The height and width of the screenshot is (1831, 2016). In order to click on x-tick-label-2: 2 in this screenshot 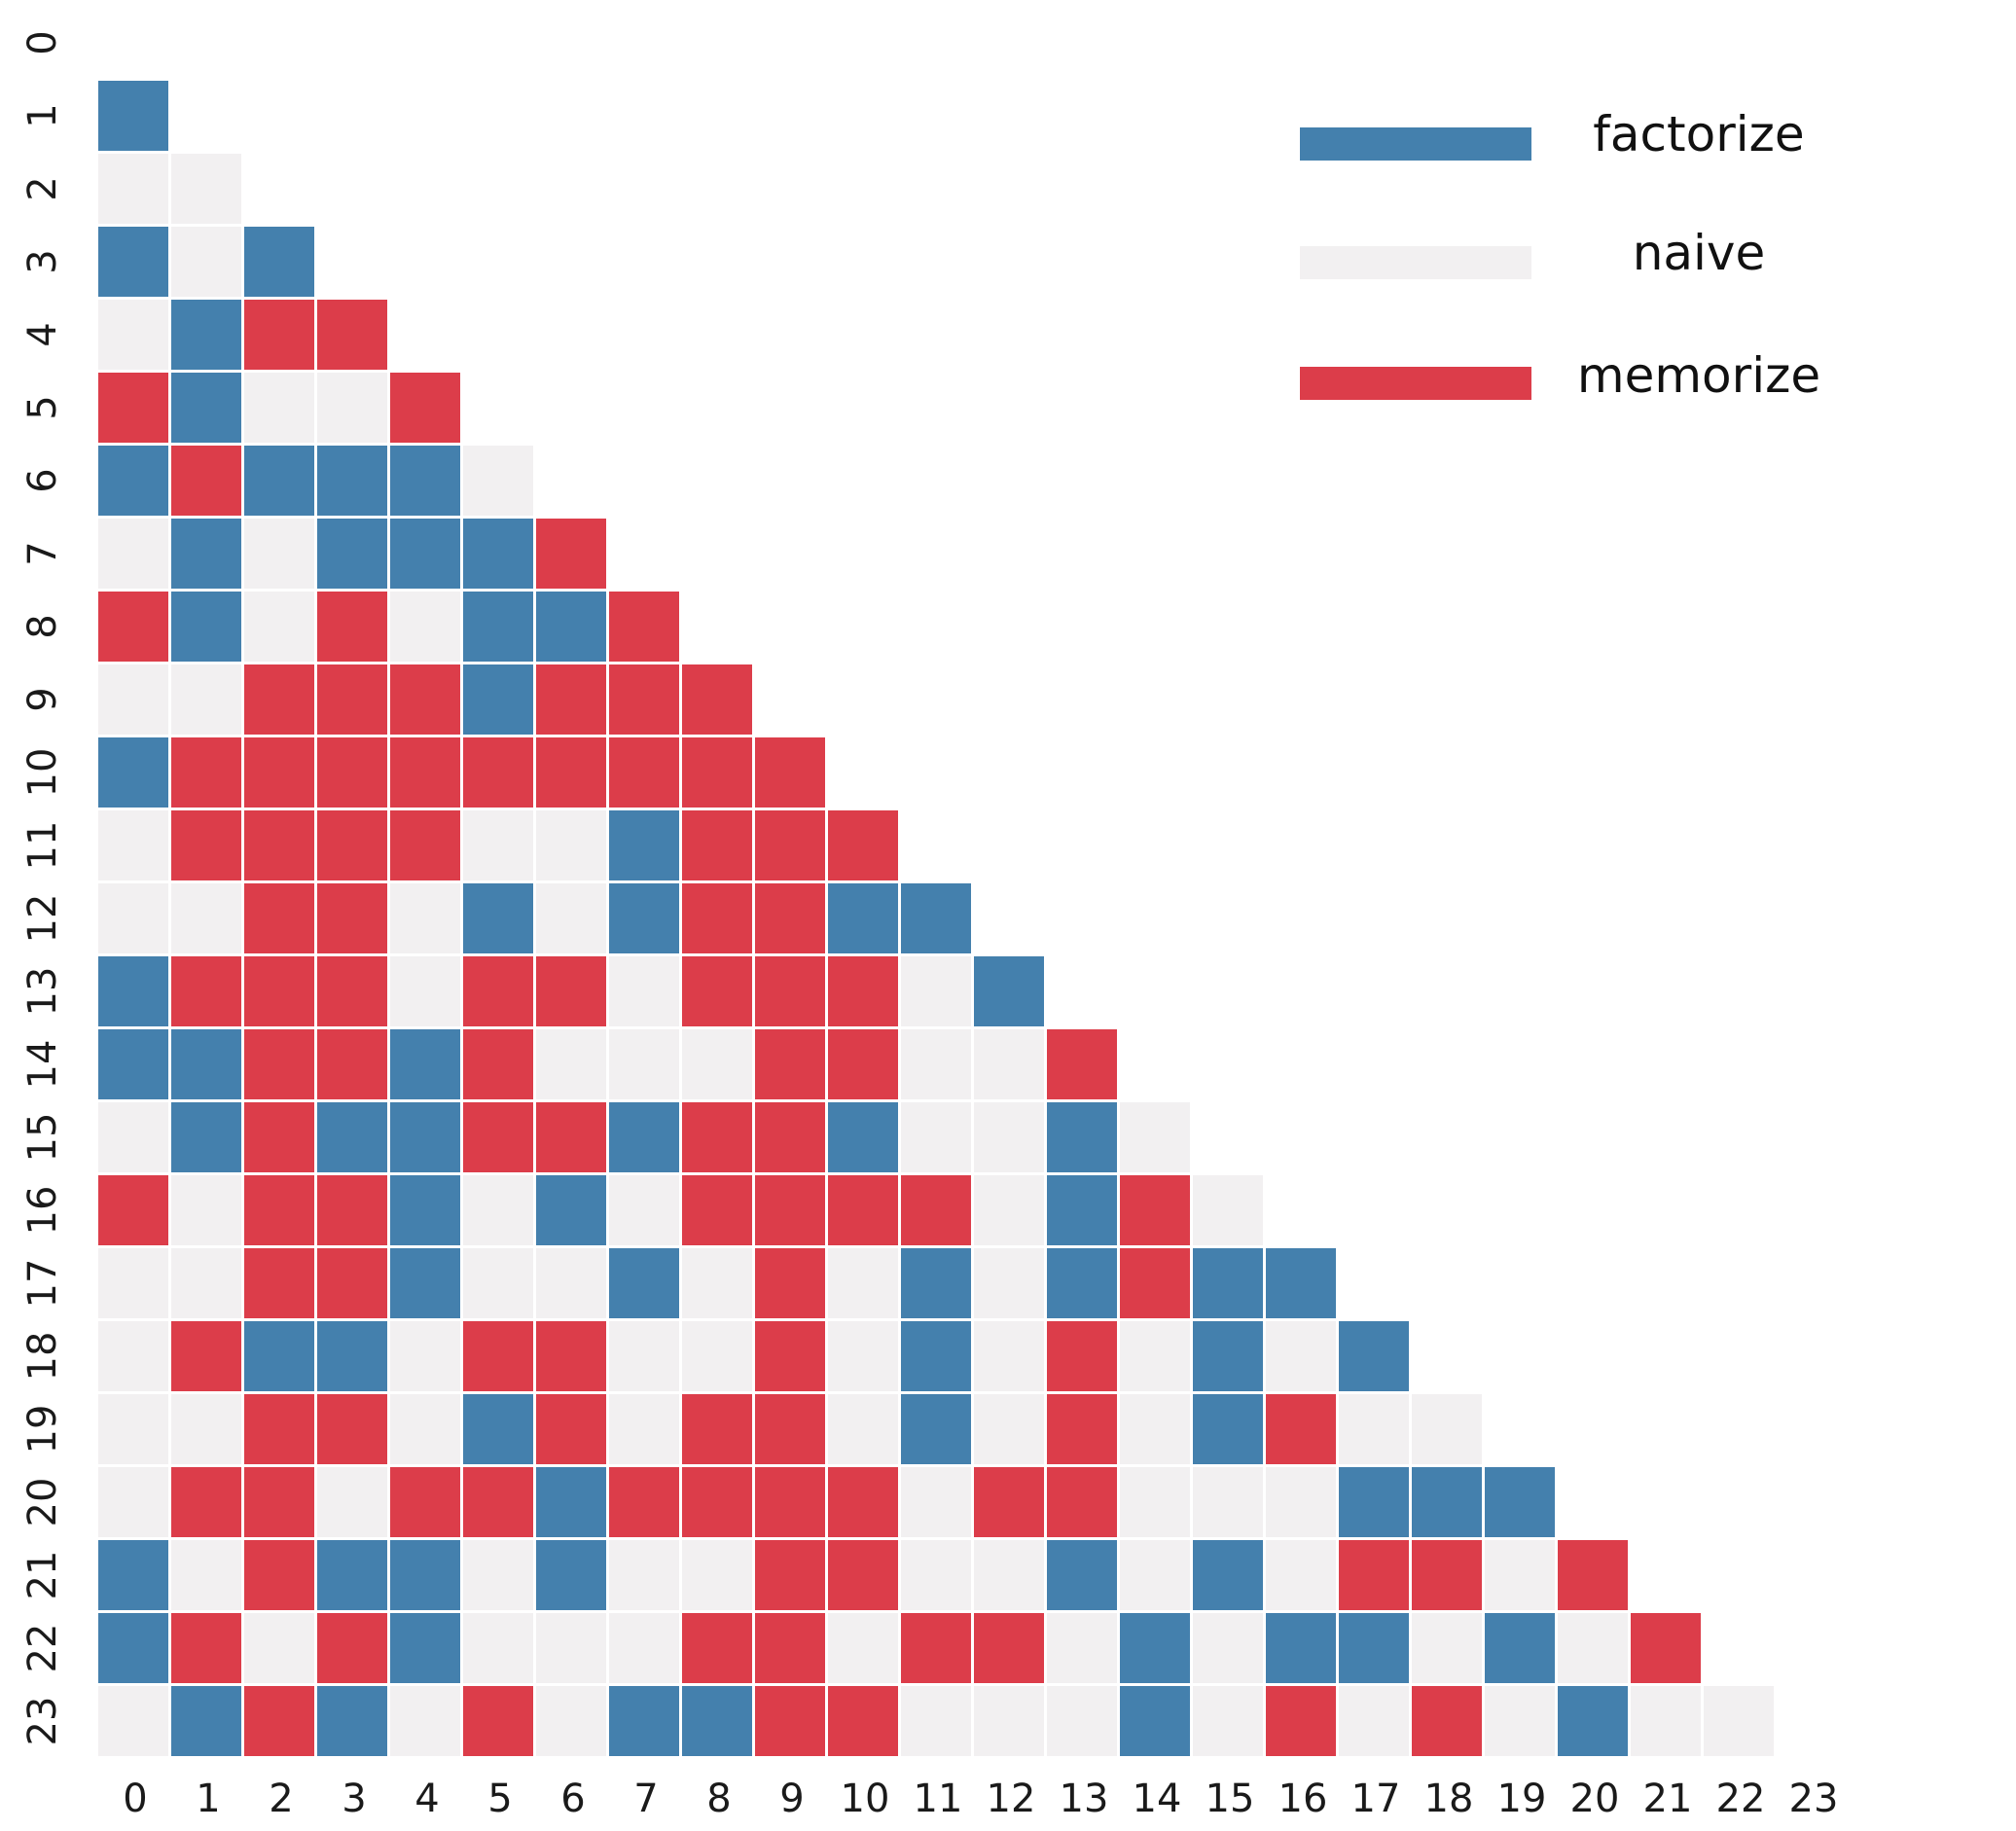, I will do `click(281, 1799)`.